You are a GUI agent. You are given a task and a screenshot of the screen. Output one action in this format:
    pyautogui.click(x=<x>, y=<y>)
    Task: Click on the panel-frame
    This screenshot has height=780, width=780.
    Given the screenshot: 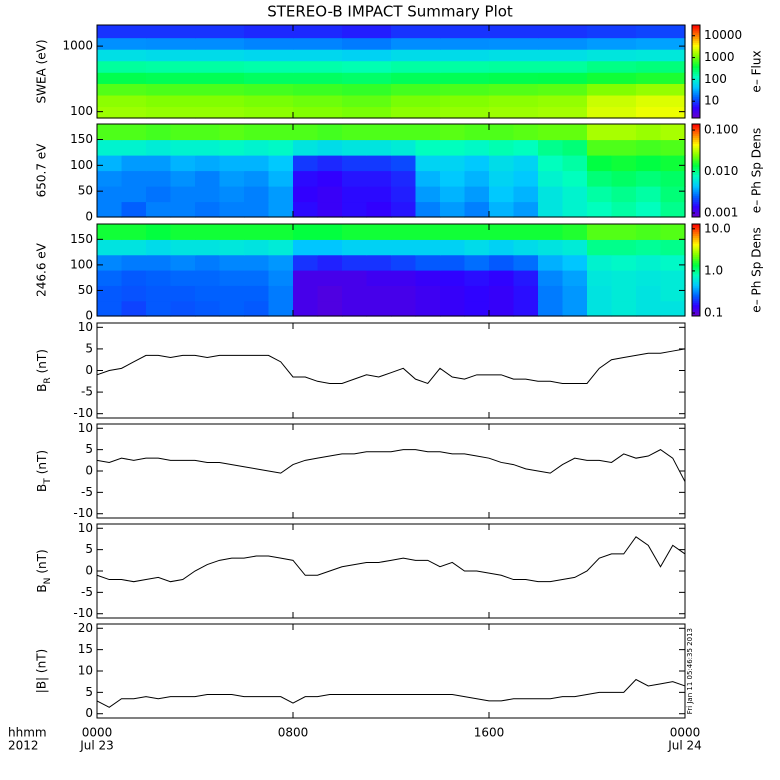 What is the action you would take?
    pyautogui.click(x=391, y=270)
    